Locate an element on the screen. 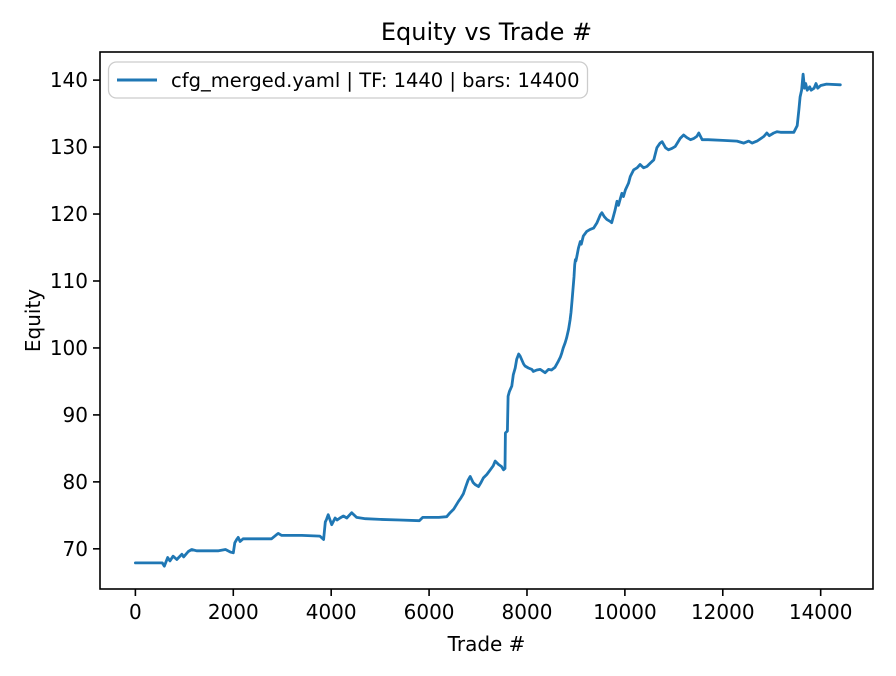 The image size is (896, 676). x-tick-label: 14000 is located at coordinates (821, 612).